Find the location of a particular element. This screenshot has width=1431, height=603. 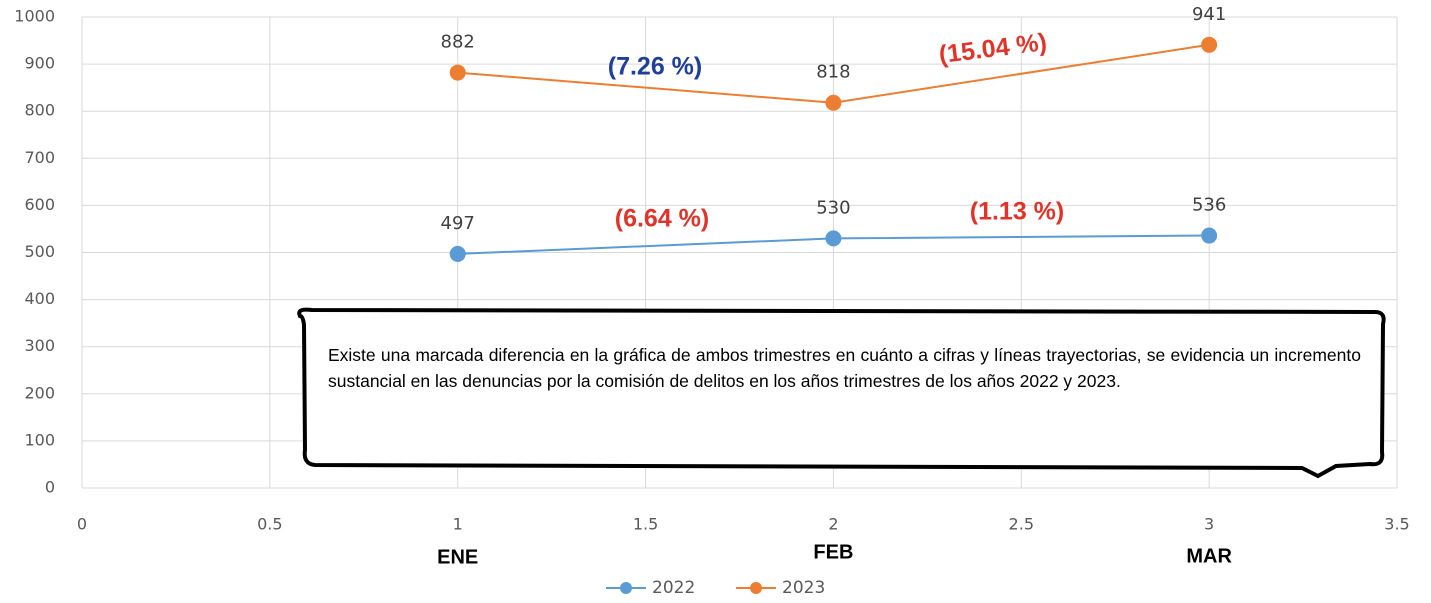

x-tick-label: 1.5 is located at coordinates (645, 524).